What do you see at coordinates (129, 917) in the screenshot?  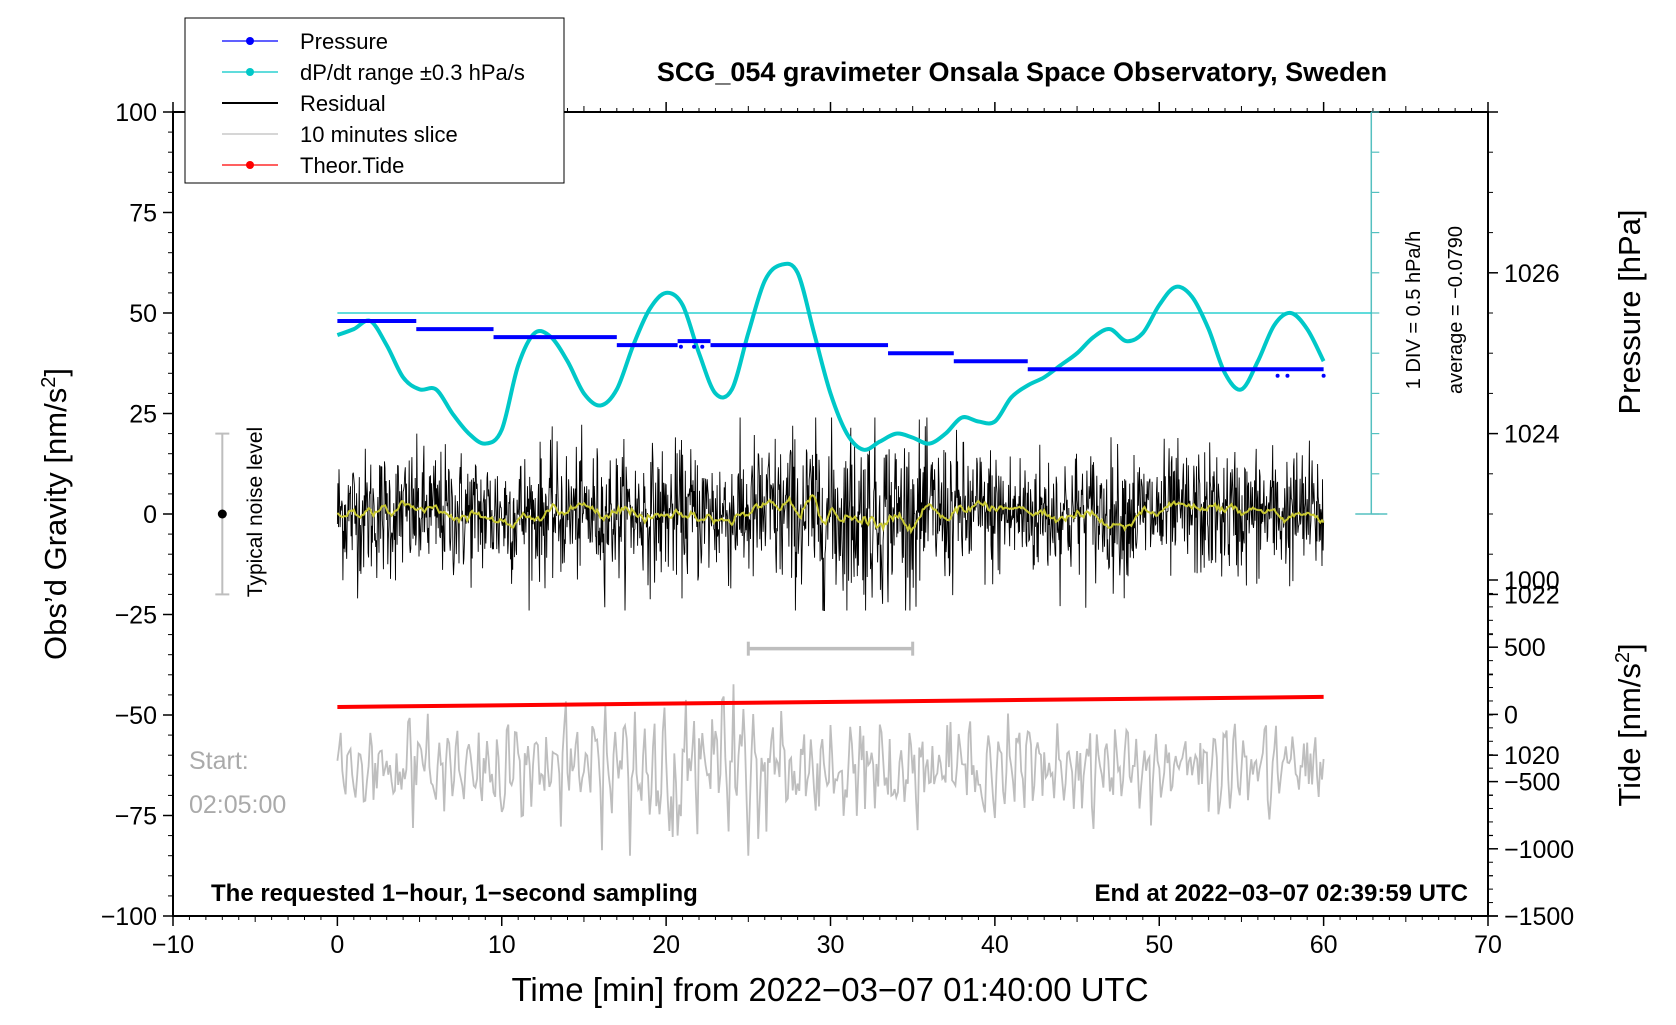 I see `y-tick-label: −100` at bounding box center [129, 917].